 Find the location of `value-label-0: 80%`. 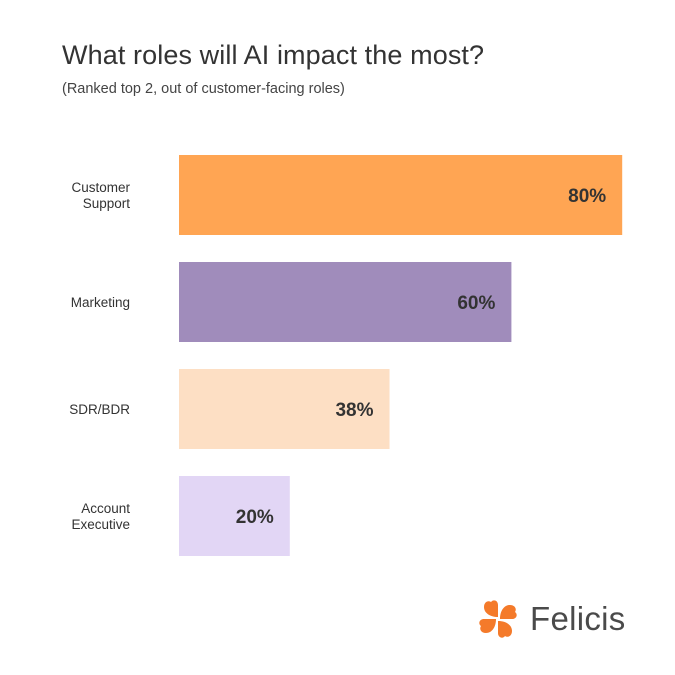

value-label-0: 80% is located at coordinates (587, 196).